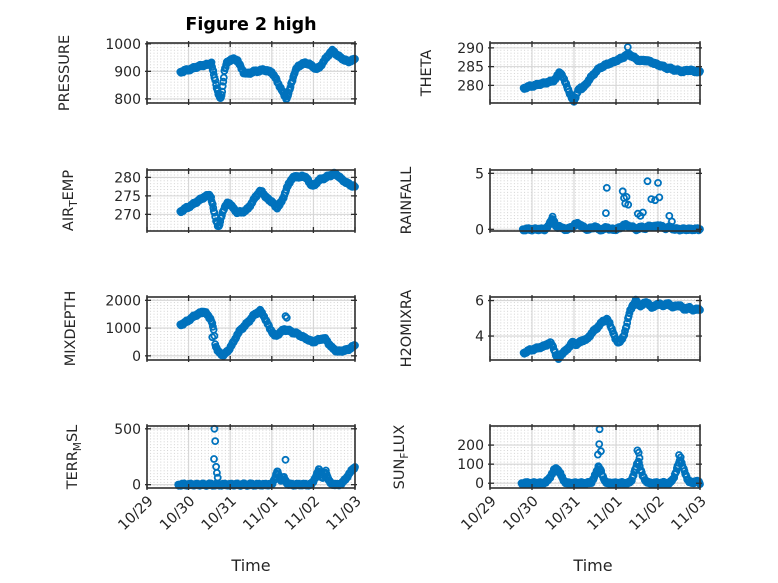 This screenshot has width=778, height=583. What do you see at coordinates (470, 446) in the screenshot?
I see `y-tick-label: 200` at bounding box center [470, 446].